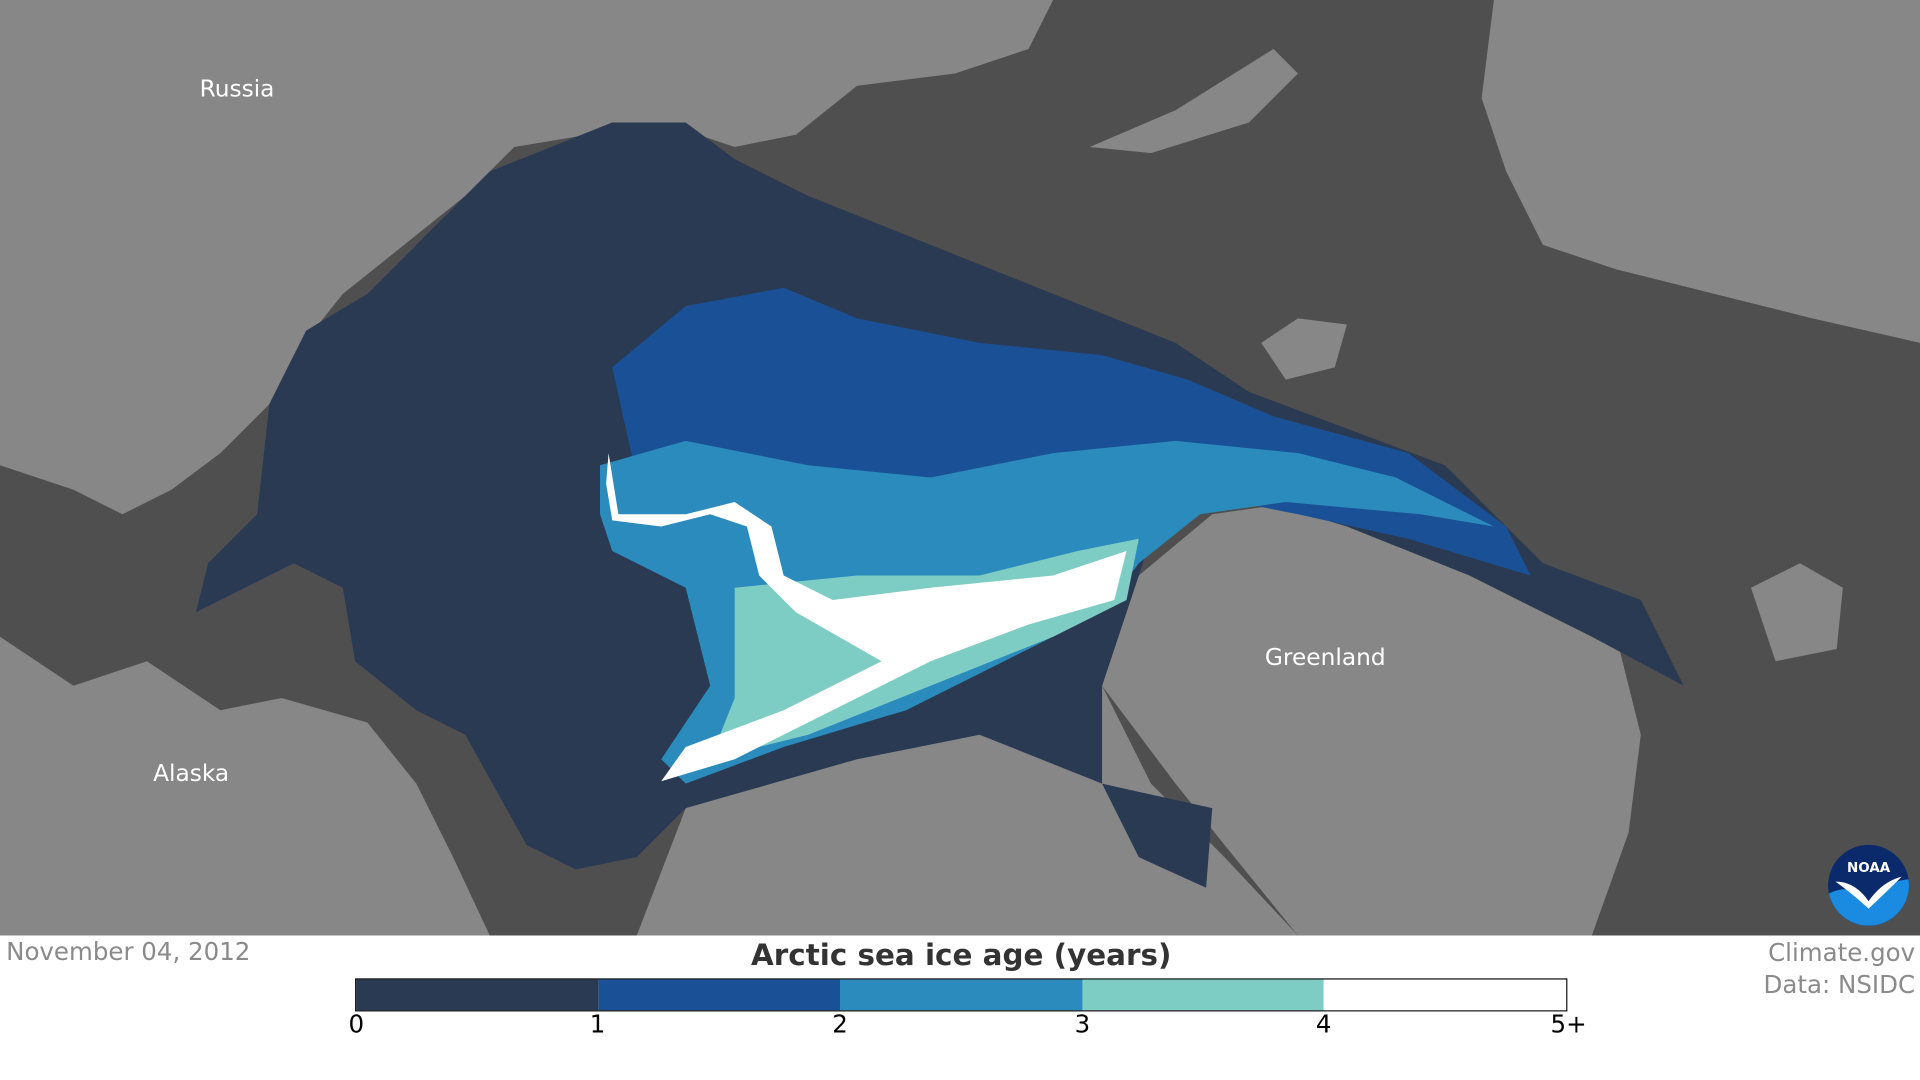  Describe the element at coordinates (1325, 658) in the screenshot. I see `label-greenland: Greenland` at that location.